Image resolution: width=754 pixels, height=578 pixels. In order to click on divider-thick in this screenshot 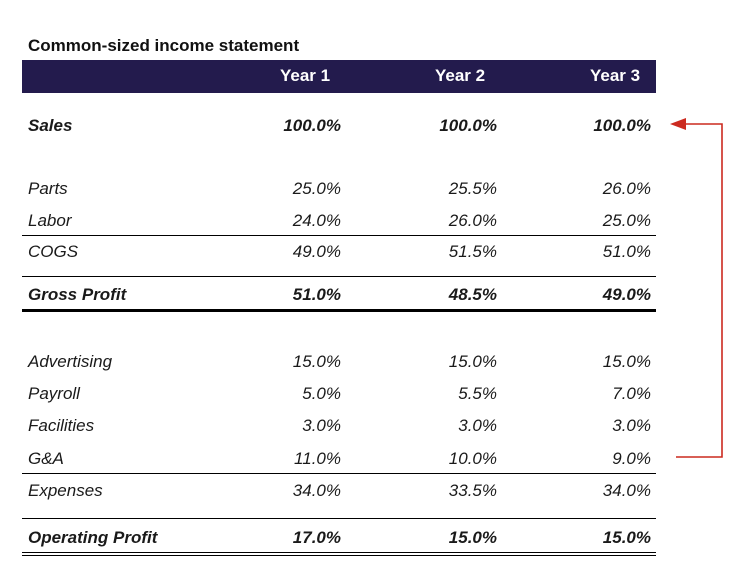, I will do `click(339, 310)`.